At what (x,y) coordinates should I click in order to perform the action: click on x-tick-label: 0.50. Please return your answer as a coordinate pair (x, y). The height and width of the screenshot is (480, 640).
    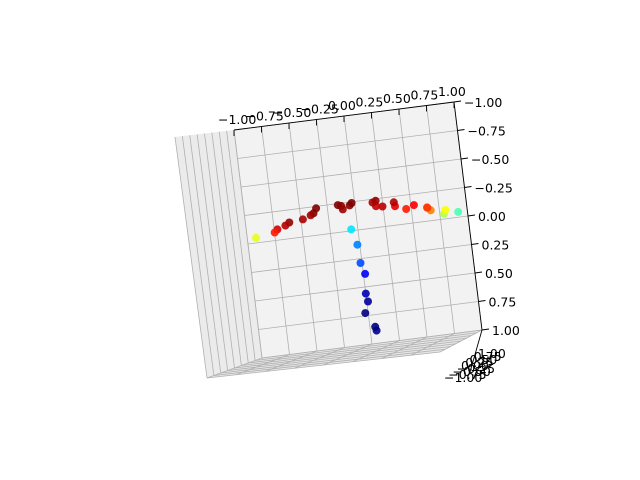
    Looking at the image, I should click on (397, 98).